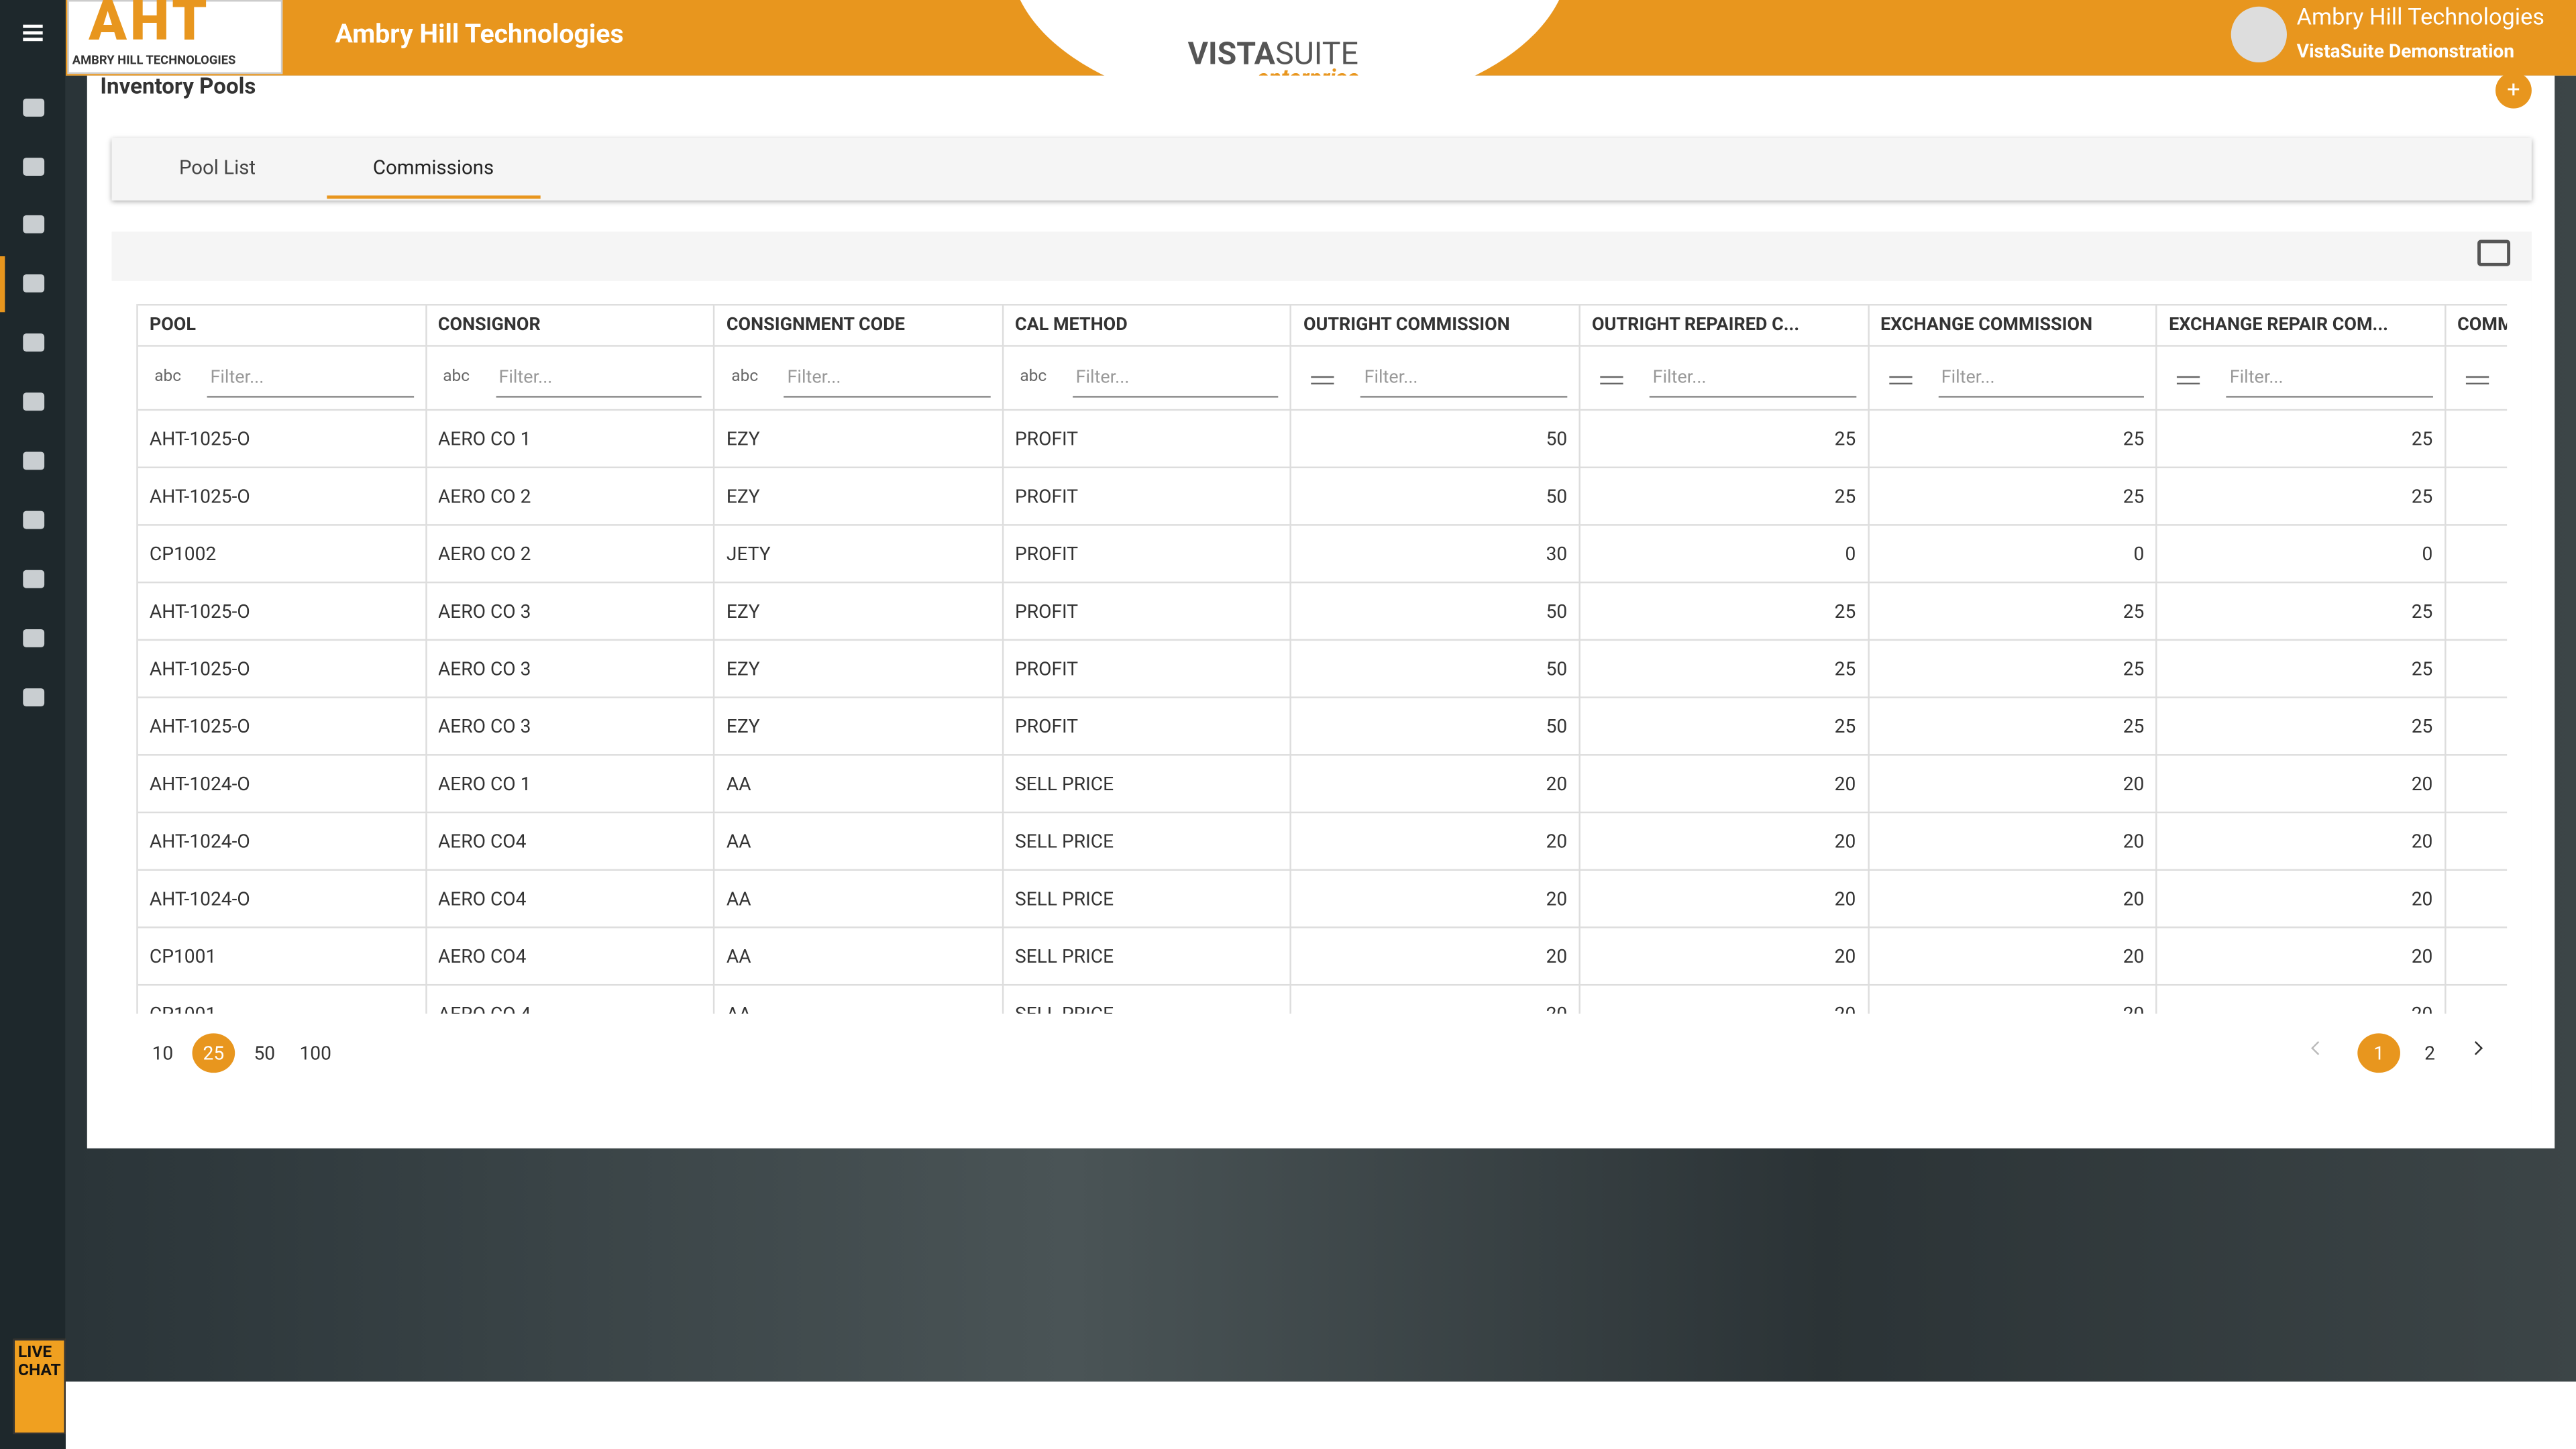  Describe the element at coordinates (1064, 841) in the screenshot. I see `table-cell: SELL PRICE` at that location.